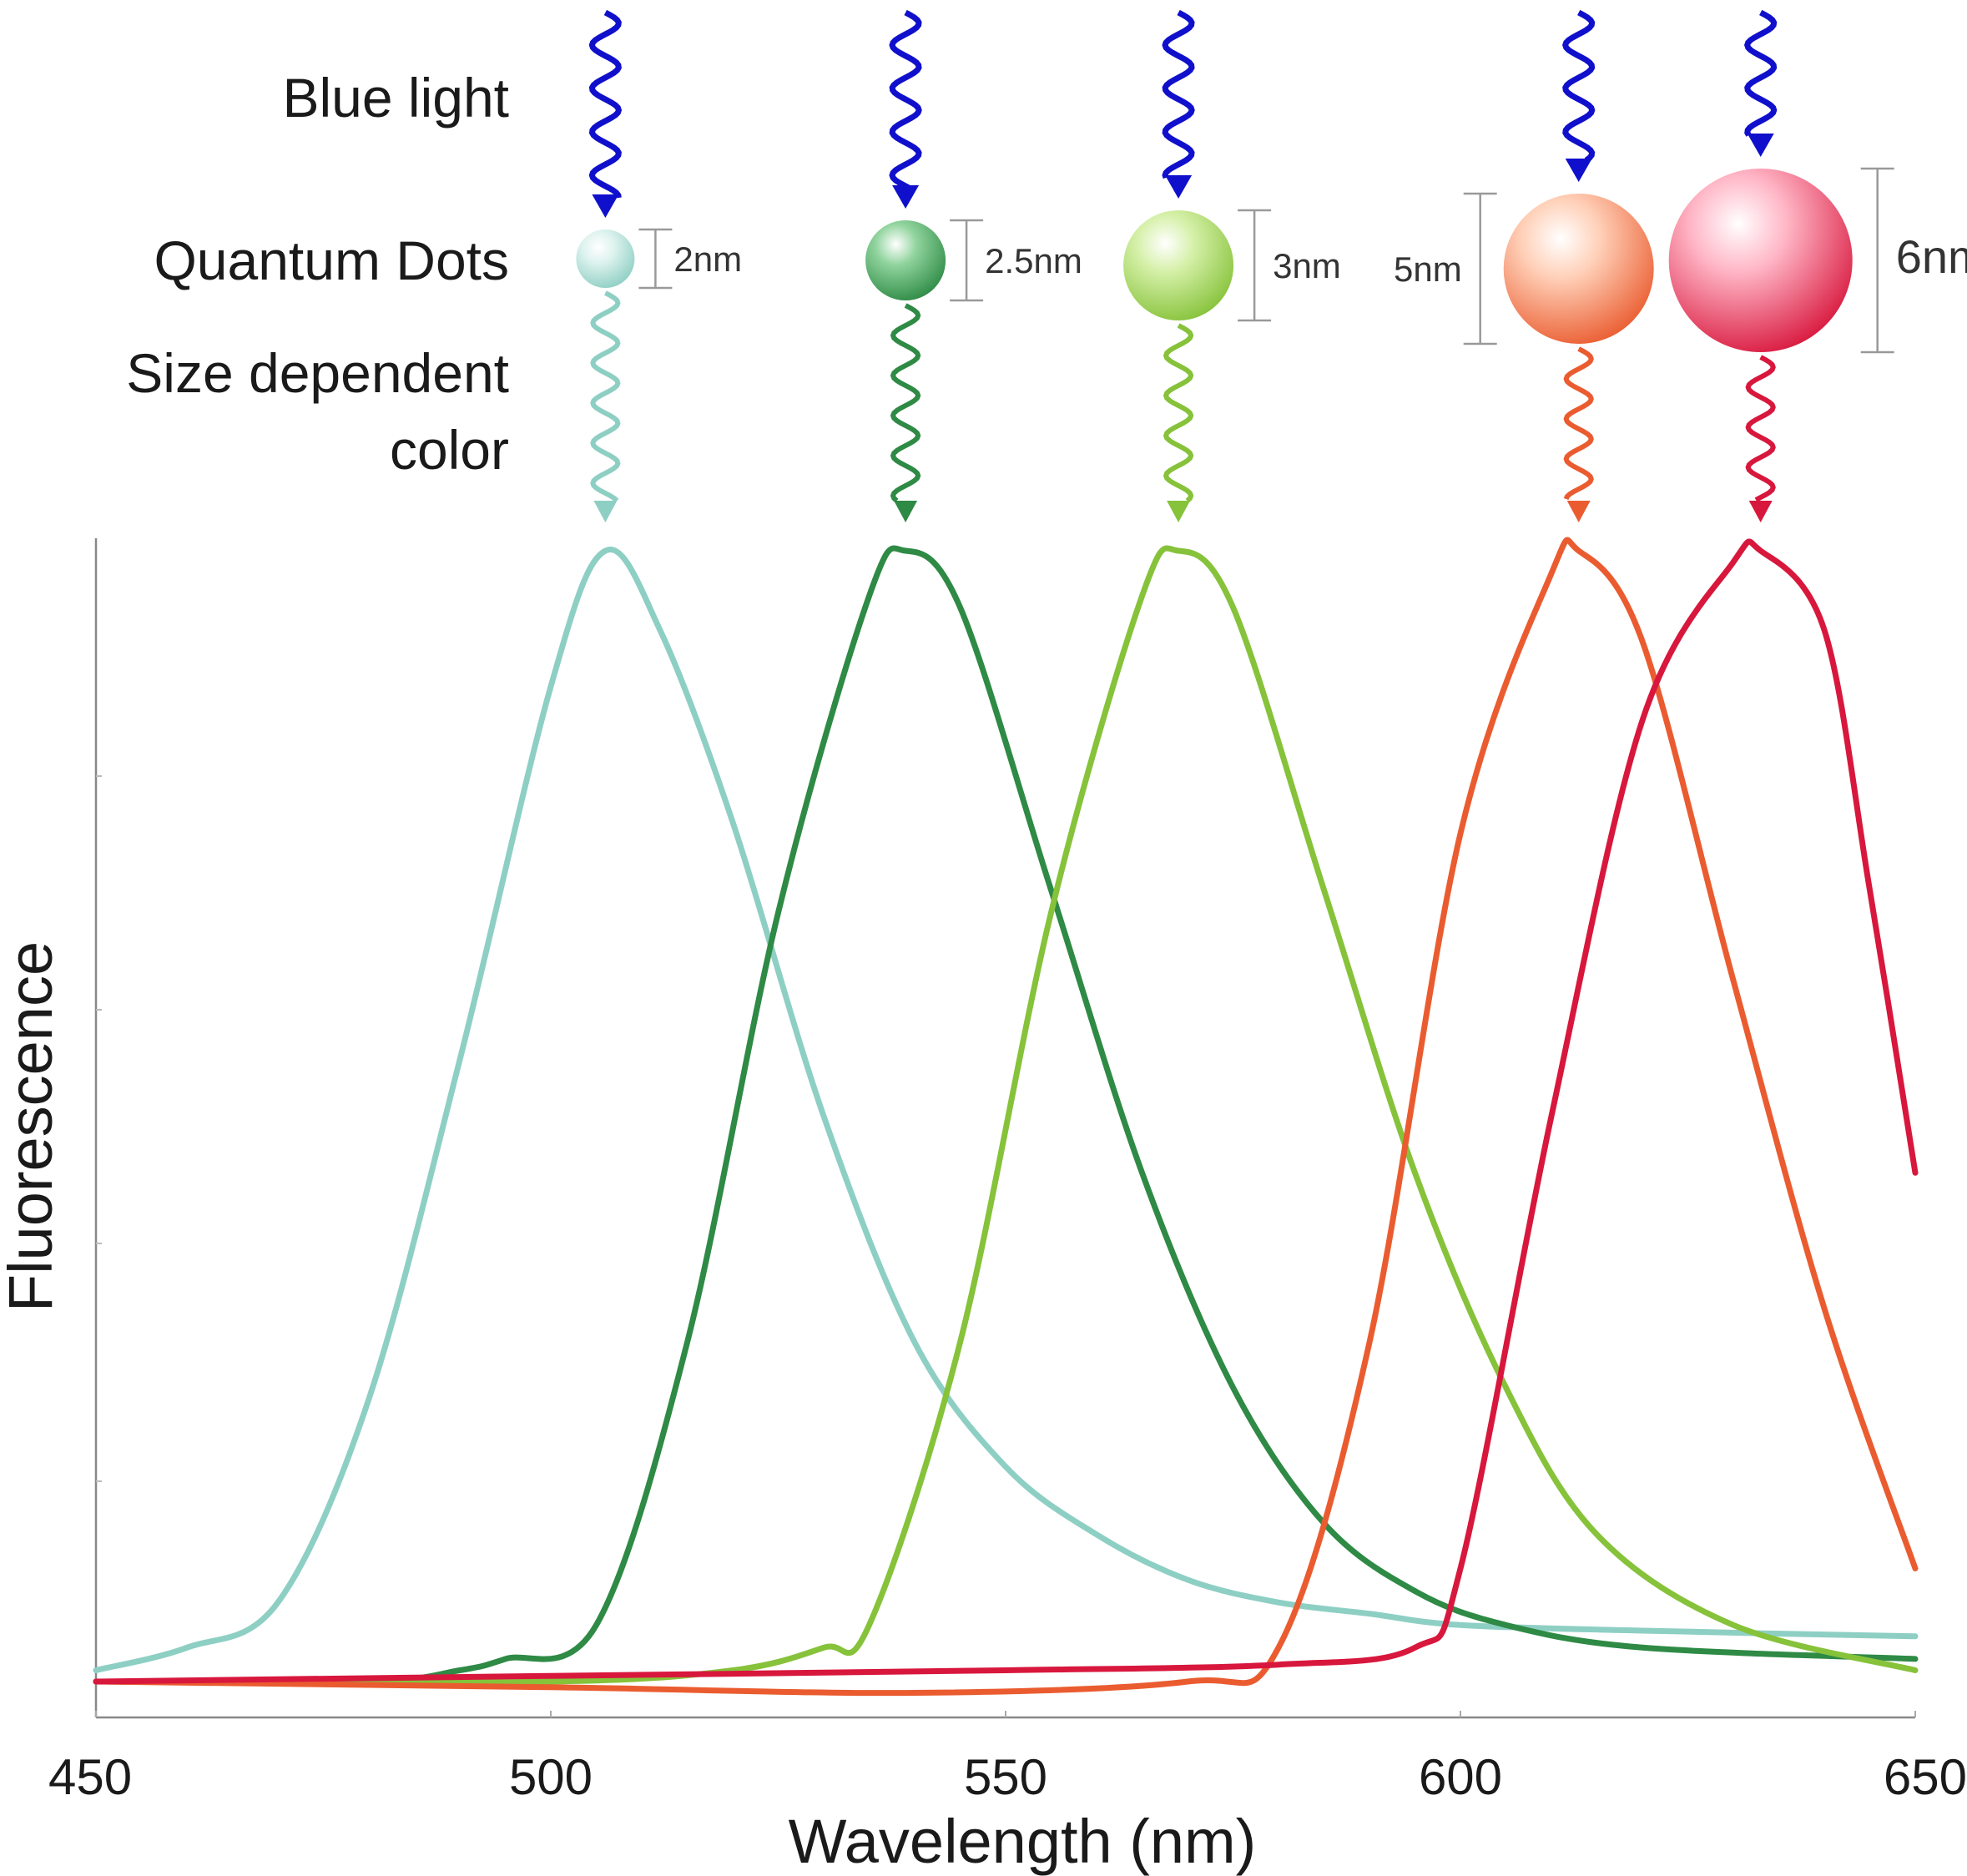 The image size is (1967, 1876). Describe the element at coordinates (1925, 1777) in the screenshot. I see `x-tick-label: 650` at that location.